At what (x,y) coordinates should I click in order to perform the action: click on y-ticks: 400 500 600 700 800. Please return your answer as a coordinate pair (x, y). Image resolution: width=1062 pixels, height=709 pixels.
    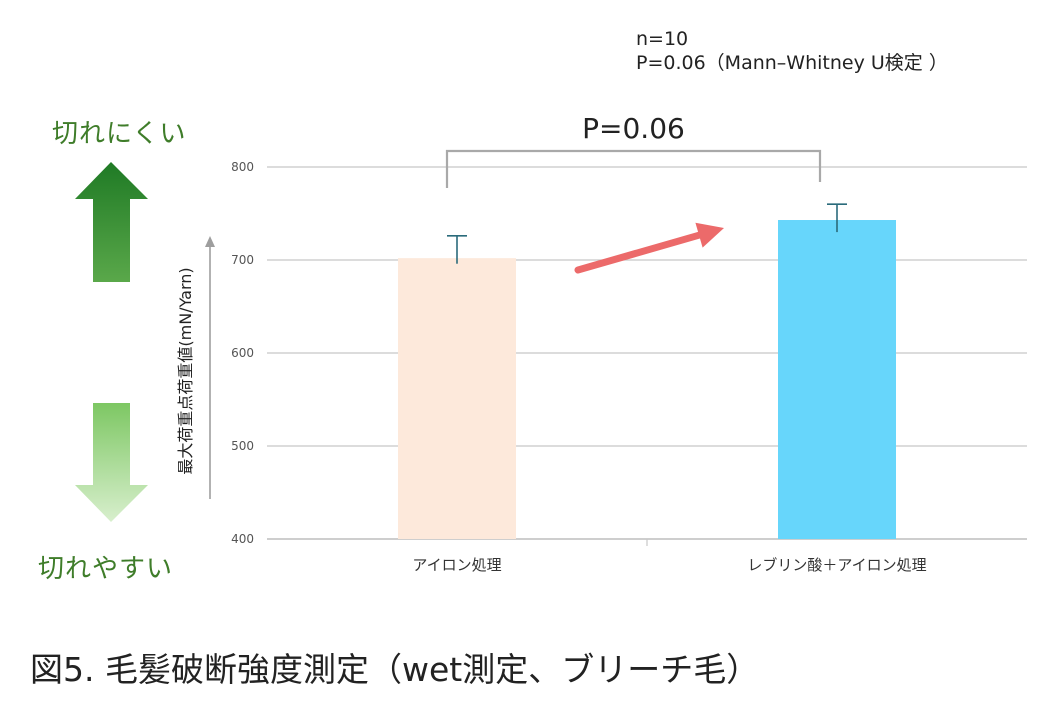
    Looking at the image, I should click on (242, 353).